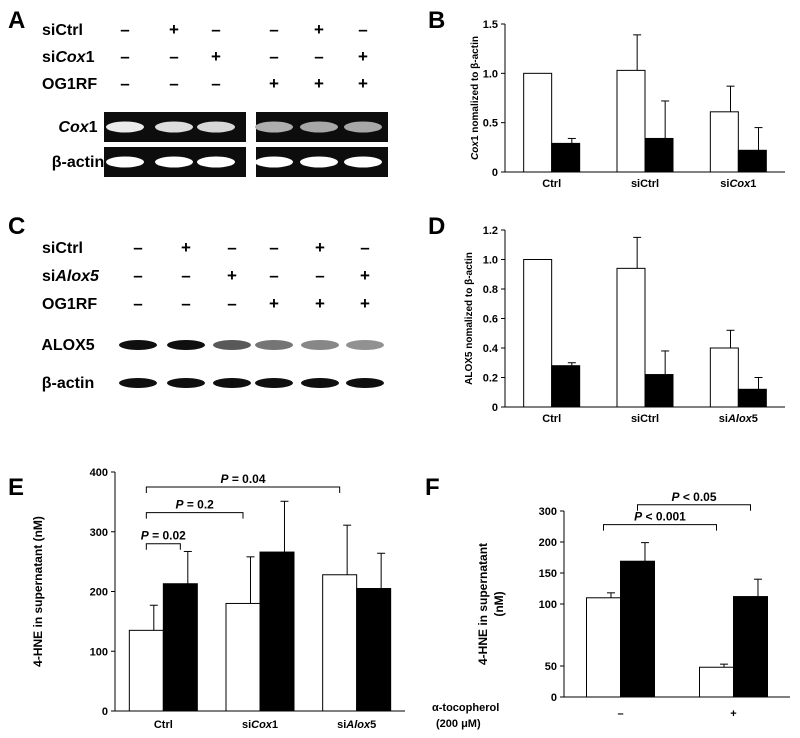 The height and width of the screenshot is (738, 800). Describe the element at coordinates (194, 505) in the screenshot. I see `significance-label: P = 0.2` at that location.